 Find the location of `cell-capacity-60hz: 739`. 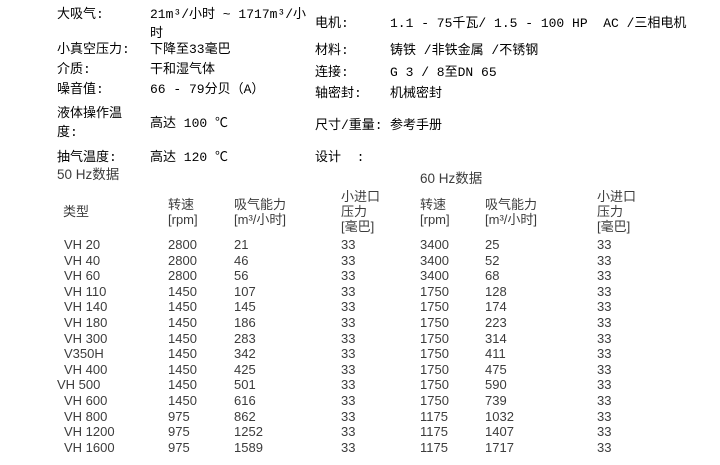

cell-capacity-60hz: 739 is located at coordinates (496, 400).